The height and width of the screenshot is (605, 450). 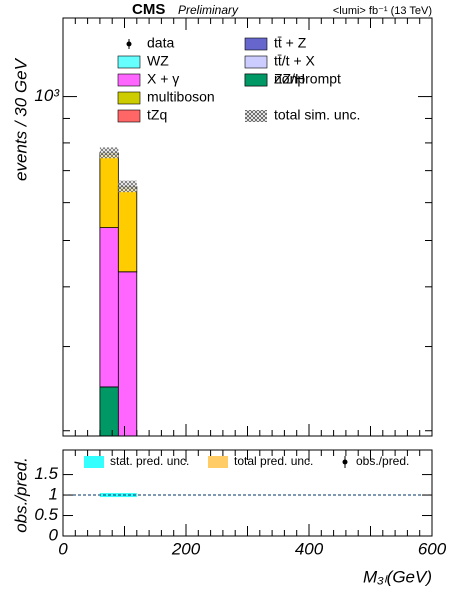 What do you see at coordinates (160, 43) in the screenshot?
I see `legend-label: data` at bounding box center [160, 43].